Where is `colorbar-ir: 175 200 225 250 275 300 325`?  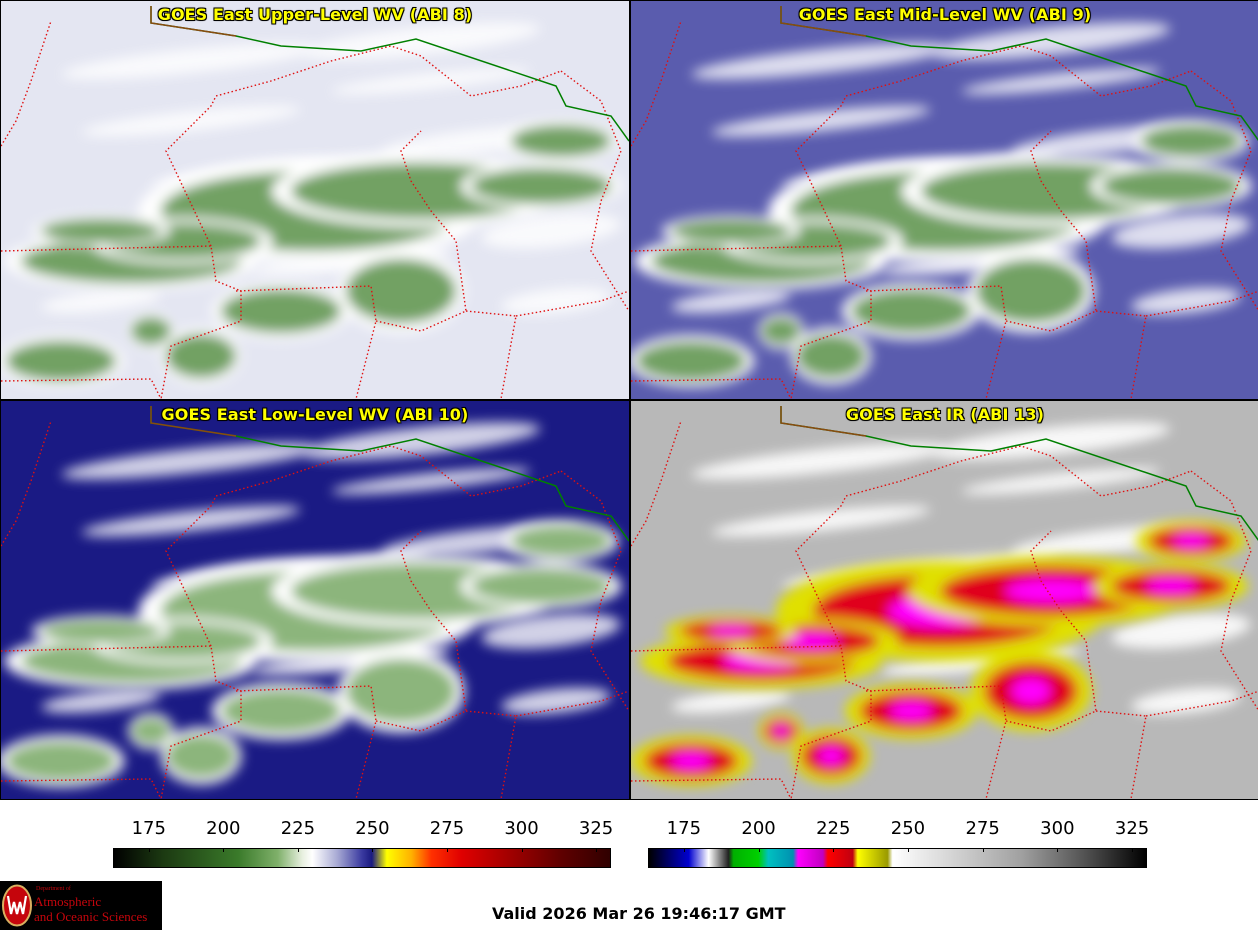
colorbar-ir: 175 200 225 250 275 300 325 is located at coordinates (899, 845).